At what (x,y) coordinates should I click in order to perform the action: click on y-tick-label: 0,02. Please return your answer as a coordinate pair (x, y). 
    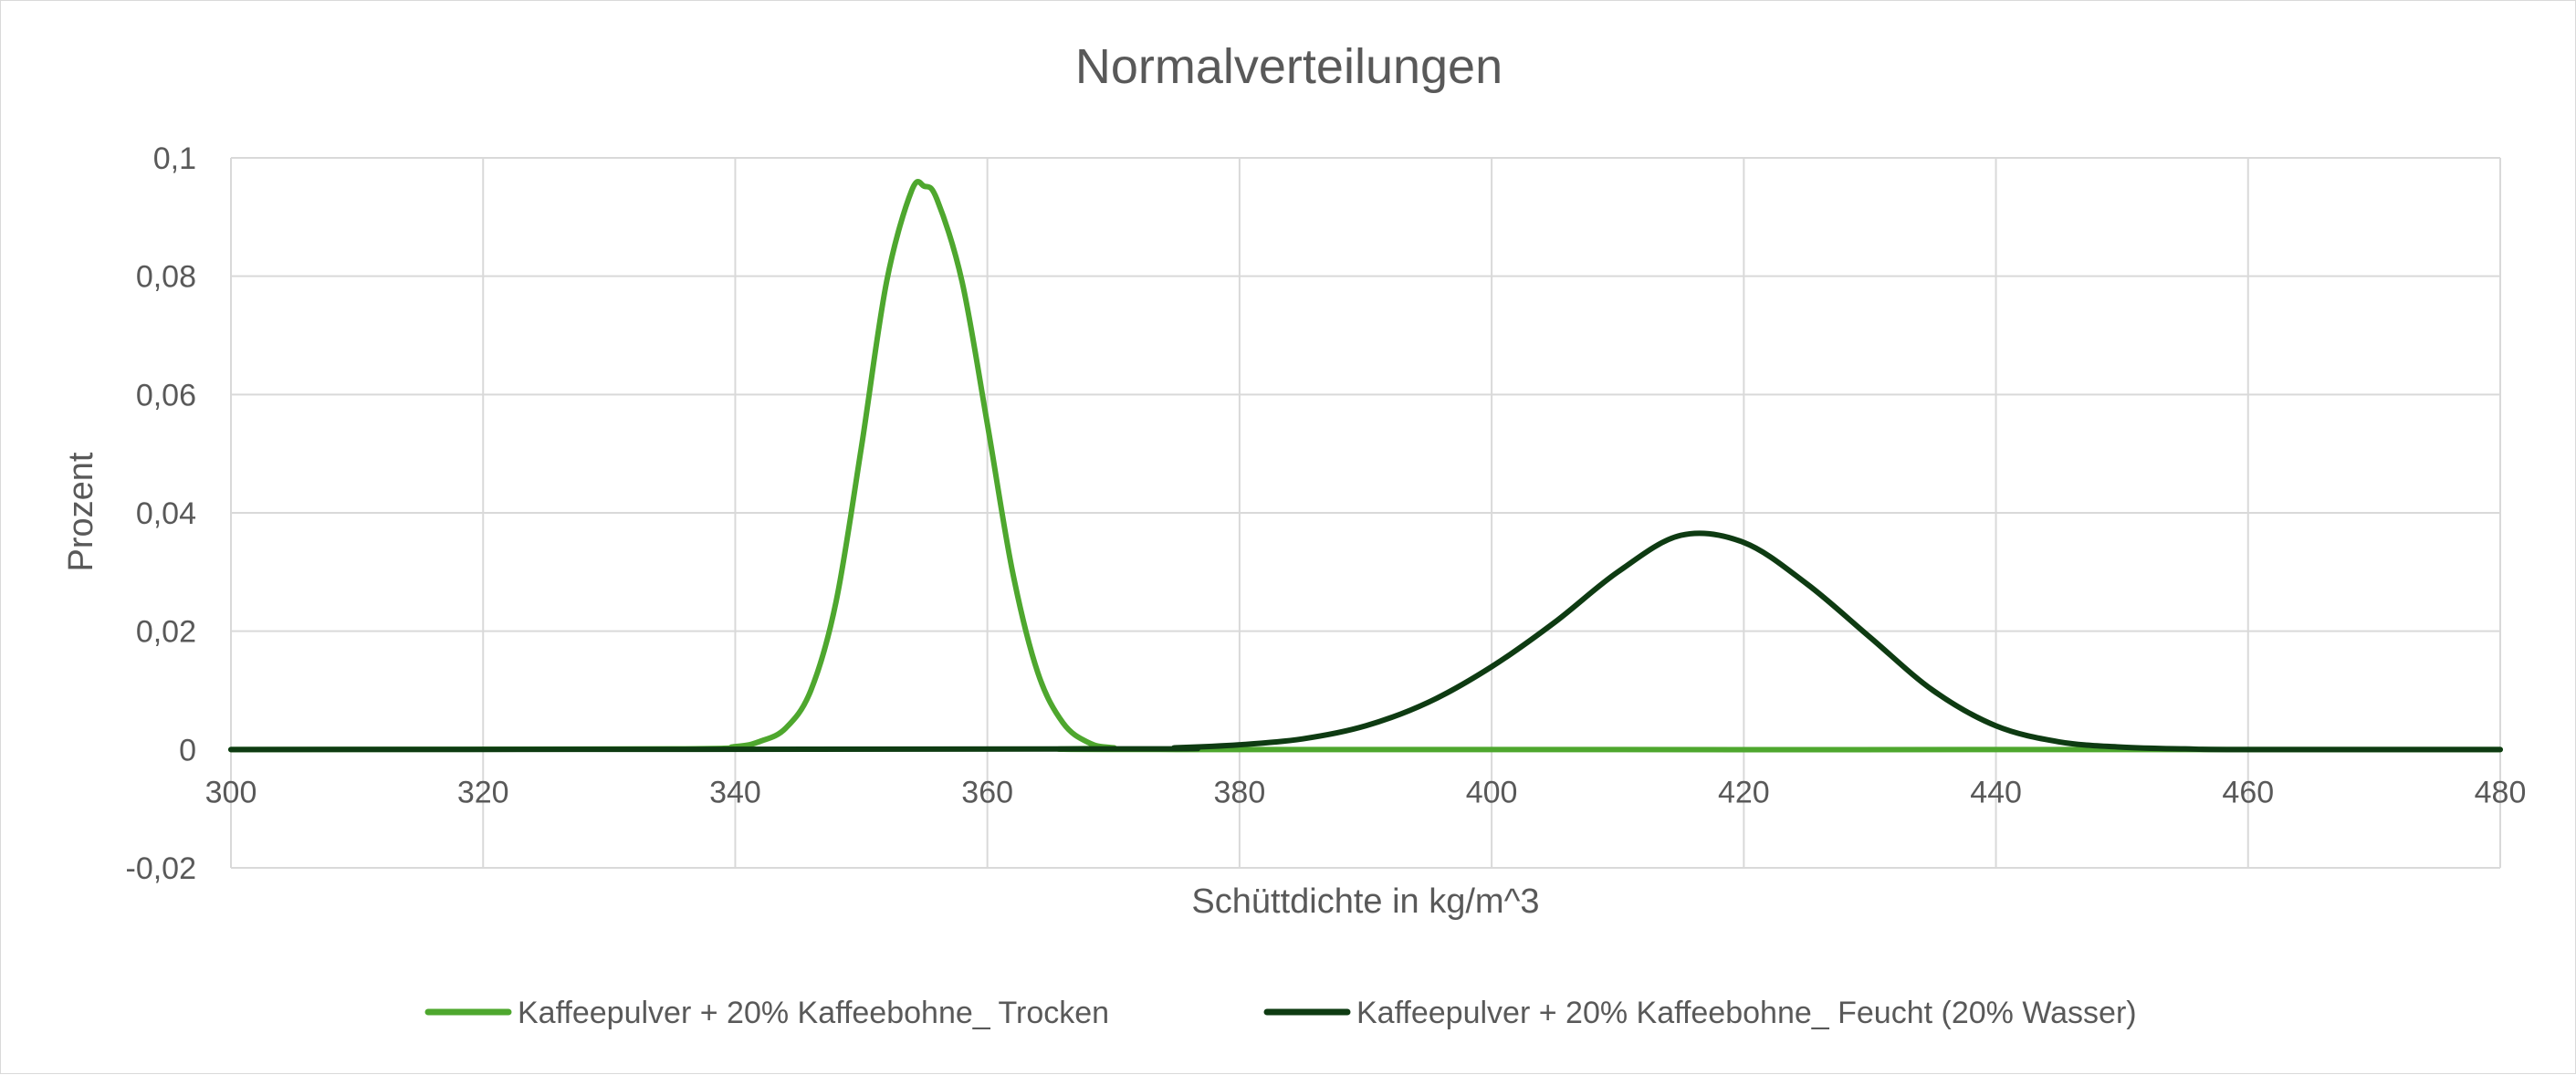
    Looking at the image, I should click on (166, 633).